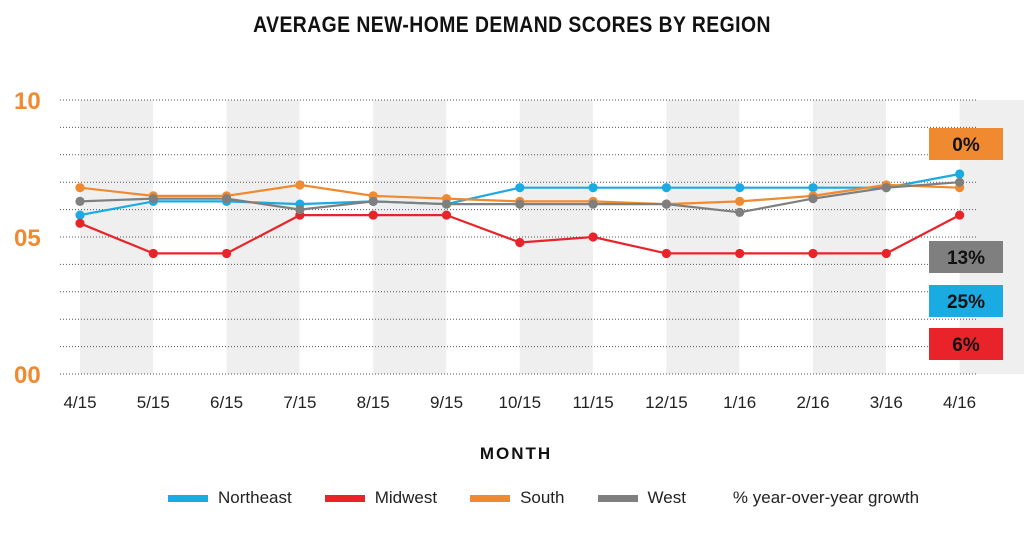 This screenshot has height=537, width=1024. I want to click on y-tick-label: 10, so click(27, 101).